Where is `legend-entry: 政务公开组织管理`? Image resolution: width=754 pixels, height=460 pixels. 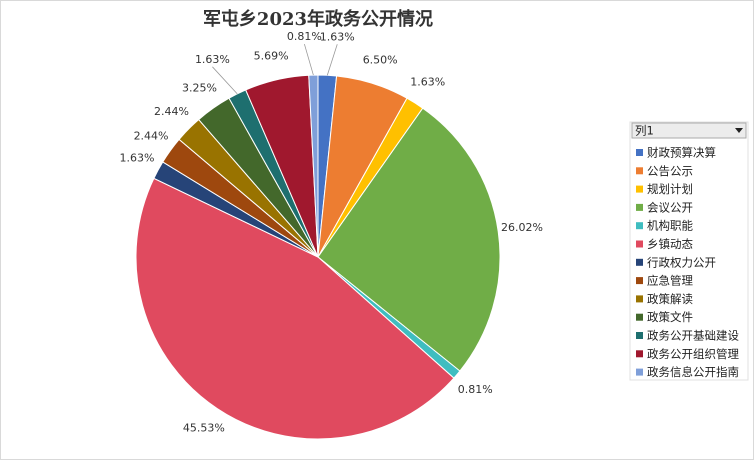
legend-entry: 政务公开组织管理 is located at coordinates (693, 354).